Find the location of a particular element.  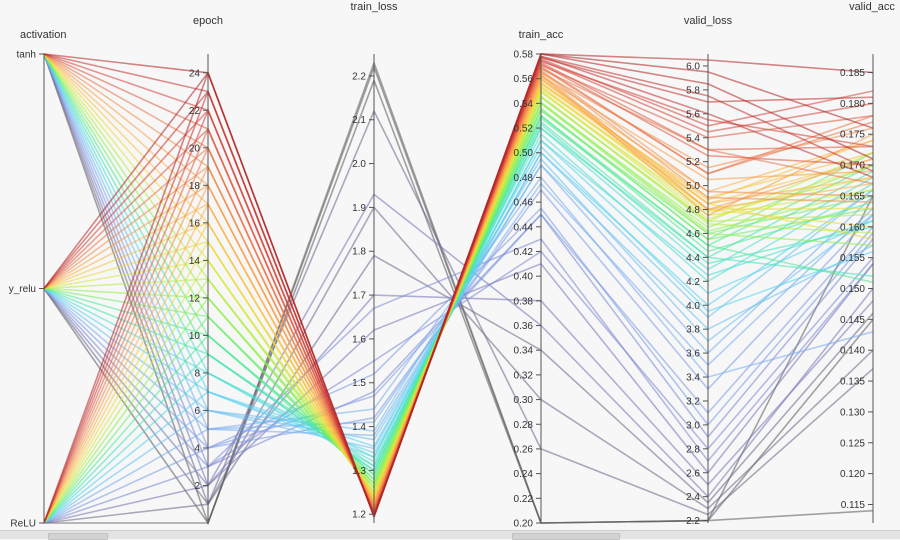

tick-label-valid_loss: 3.8 is located at coordinates (693, 330).